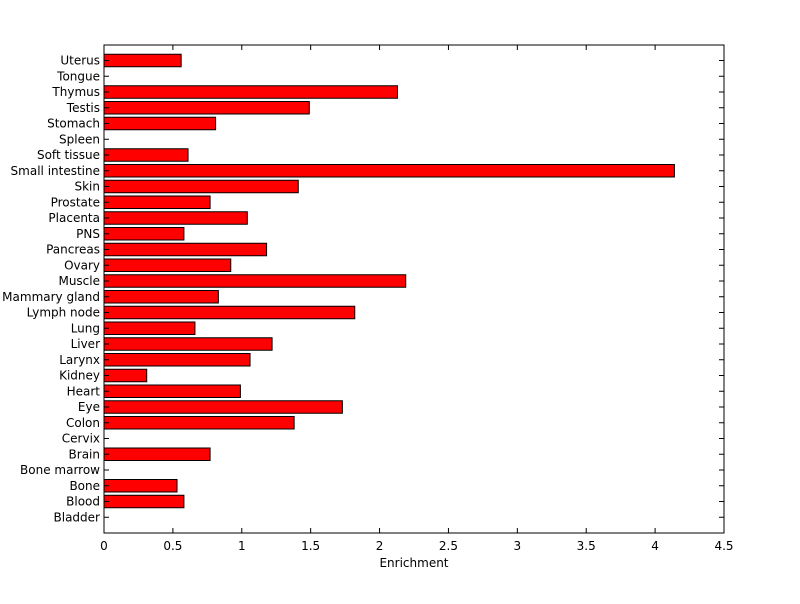 The width and height of the screenshot is (800, 604). I want to click on x-tick-label: 4.5, so click(723, 546).